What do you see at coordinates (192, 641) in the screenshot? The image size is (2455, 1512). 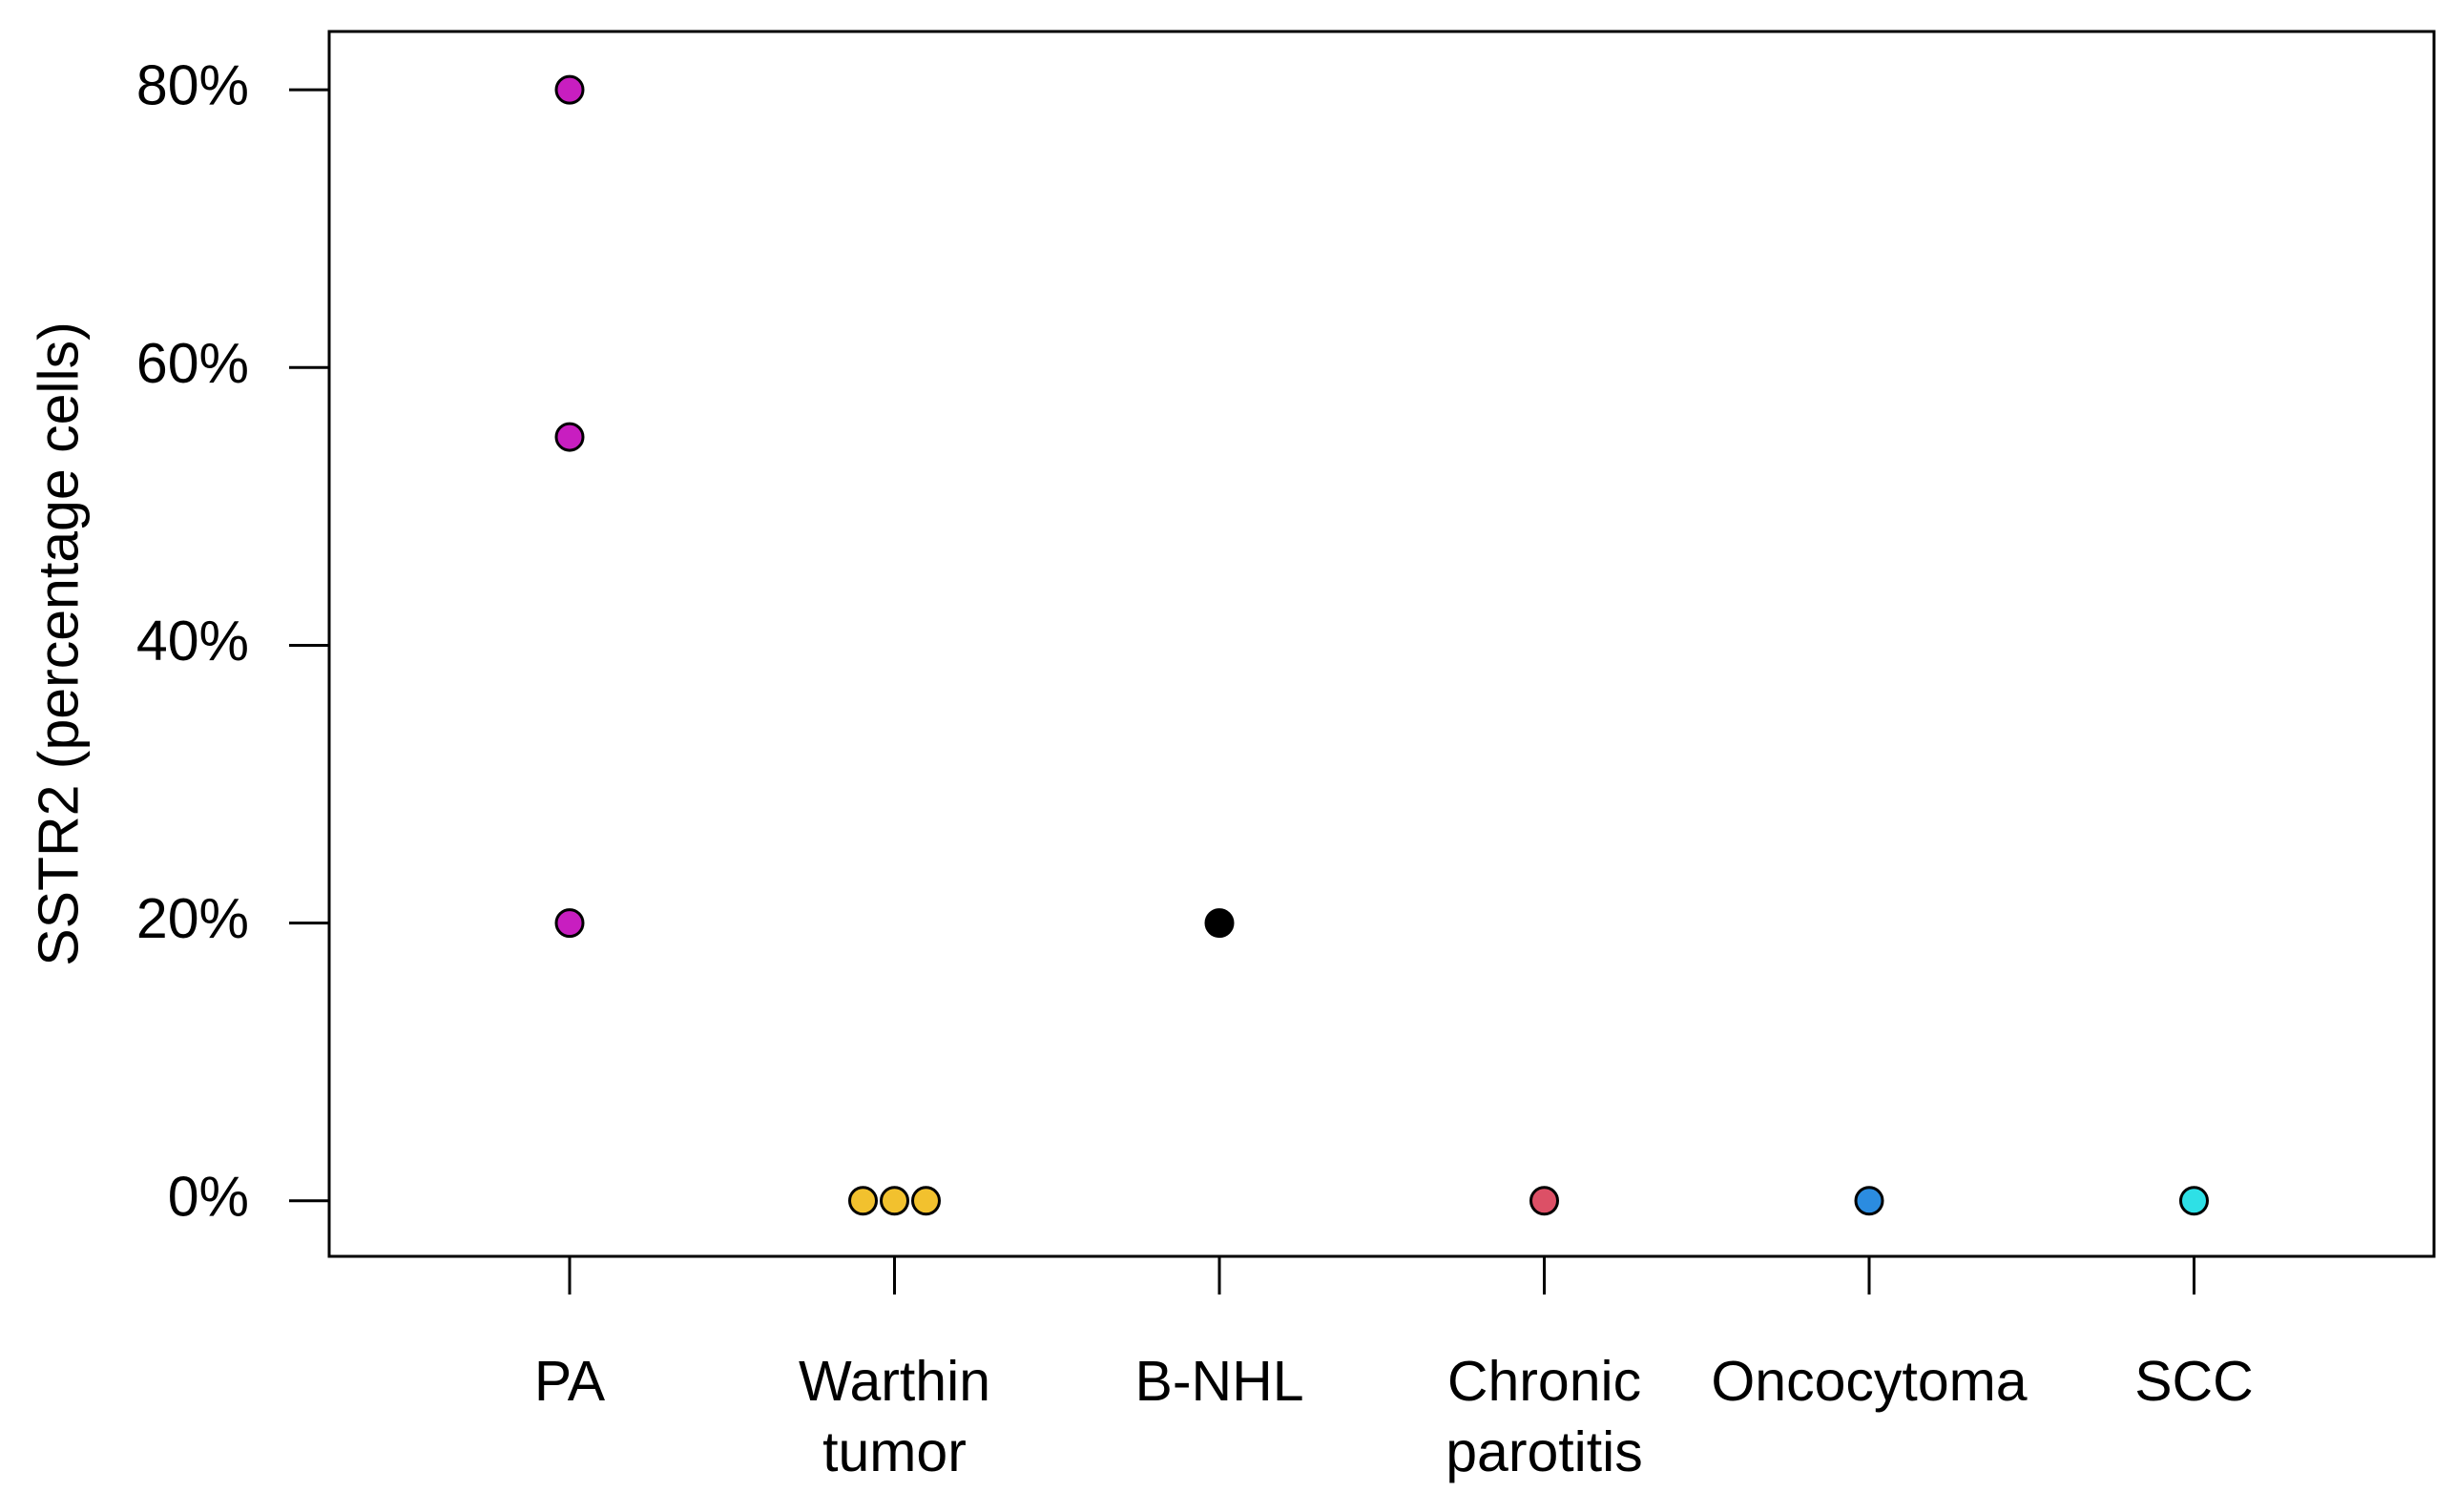 I see `y-tick-label: 40%` at bounding box center [192, 641].